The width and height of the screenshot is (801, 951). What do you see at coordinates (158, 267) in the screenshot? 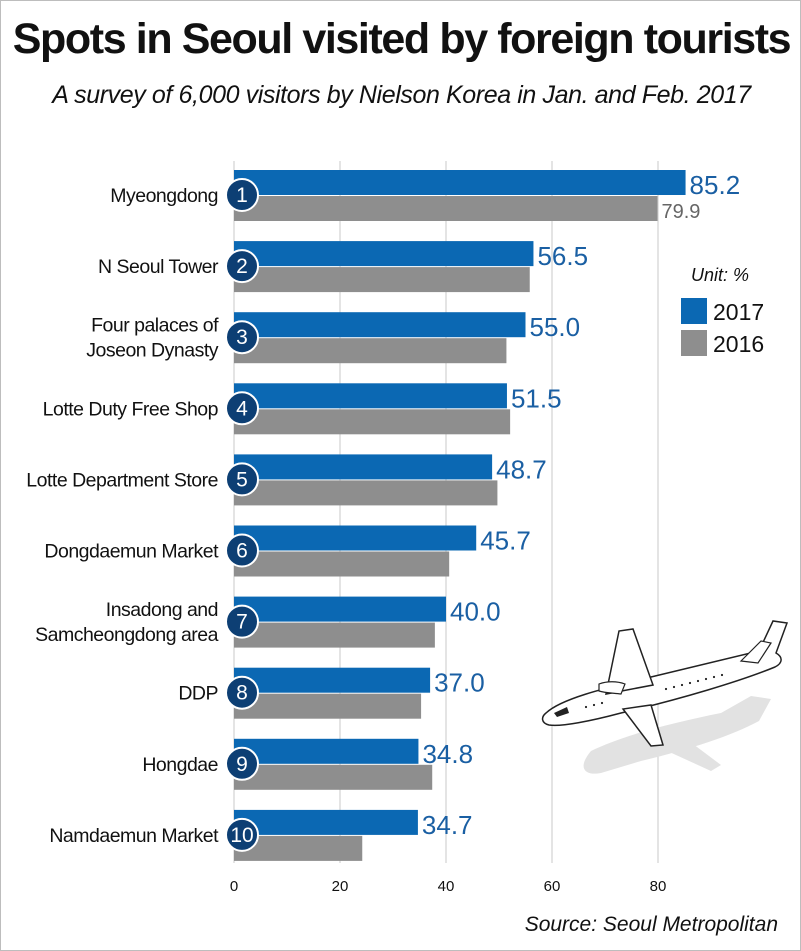
I see `category-label: N Seoul Tower` at bounding box center [158, 267].